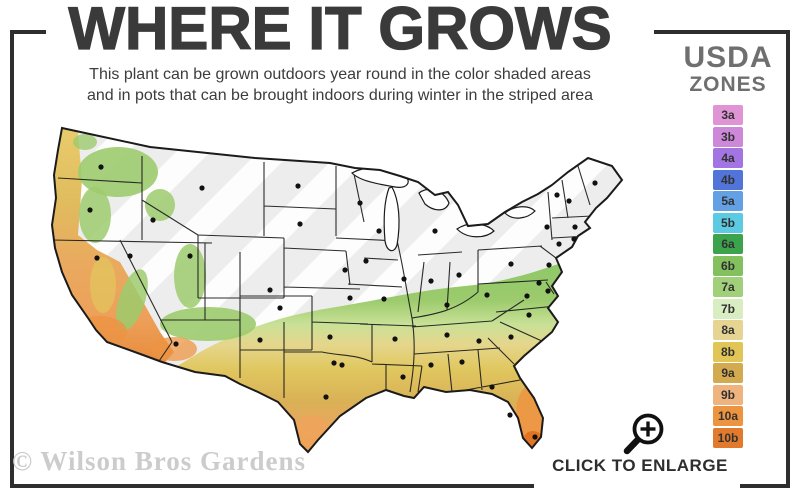 Image resolution: width=800 pixels, height=500 pixels. Describe the element at coordinates (340, 31) in the screenshot. I see `page-title: WHERE IT GROWS` at that location.